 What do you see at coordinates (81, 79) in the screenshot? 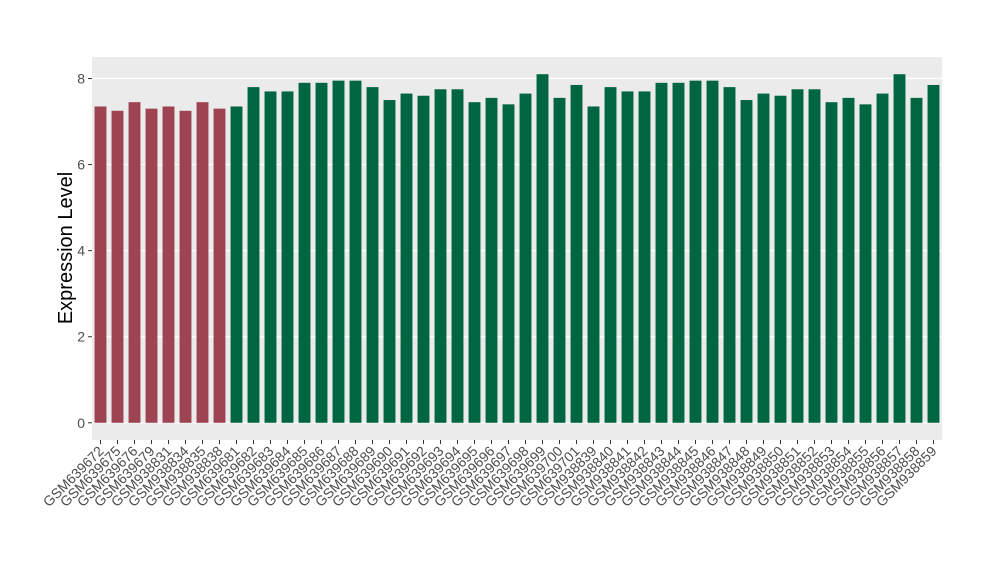
I see `y-tick-label: 8` at bounding box center [81, 79].